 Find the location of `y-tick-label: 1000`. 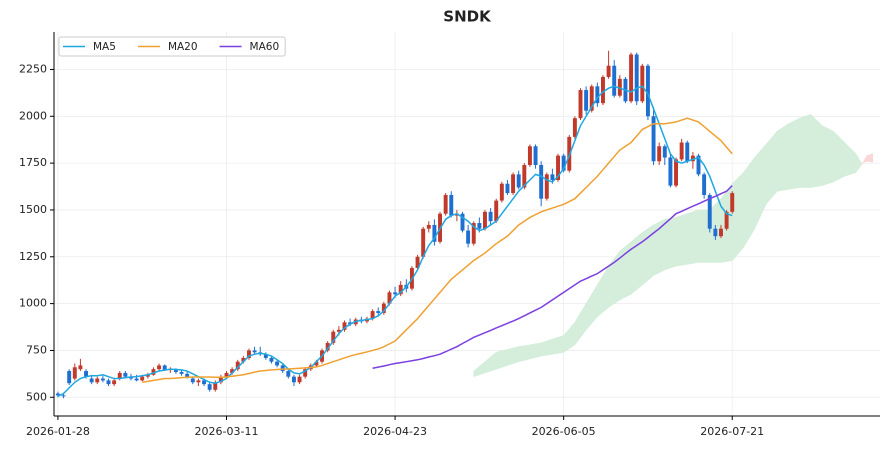

y-tick-label: 1000 is located at coordinates (33, 303).